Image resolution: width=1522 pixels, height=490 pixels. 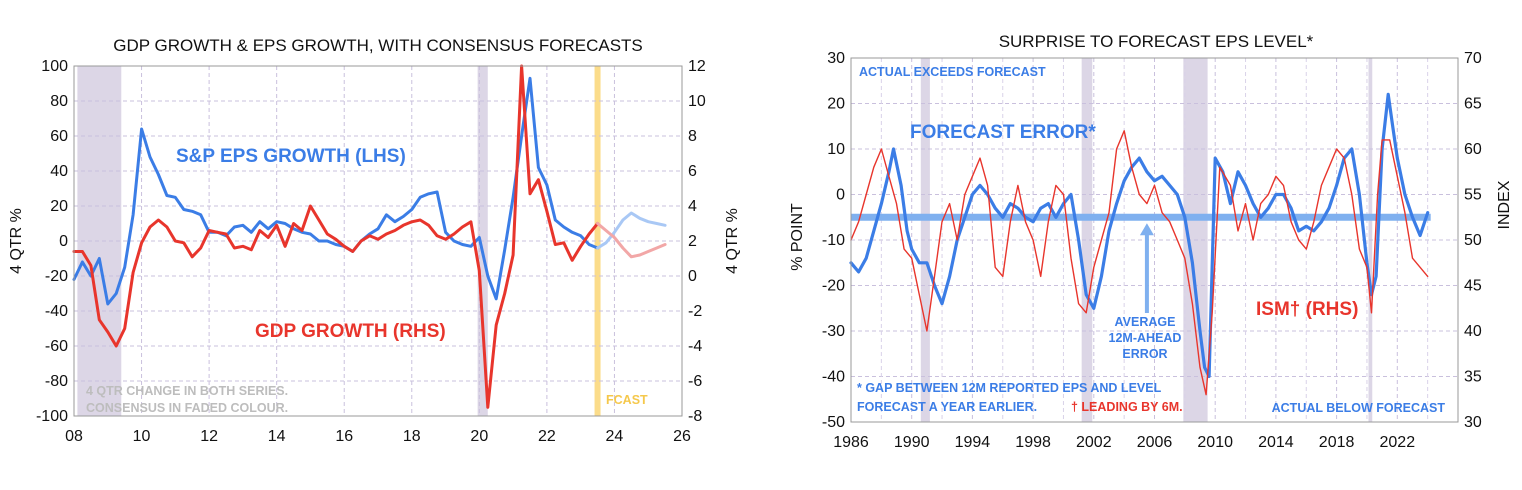 What do you see at coordinates (695, 311) in the screenshot?
I see `y-tick-label-right: -2` at bounding box center [695, 311].